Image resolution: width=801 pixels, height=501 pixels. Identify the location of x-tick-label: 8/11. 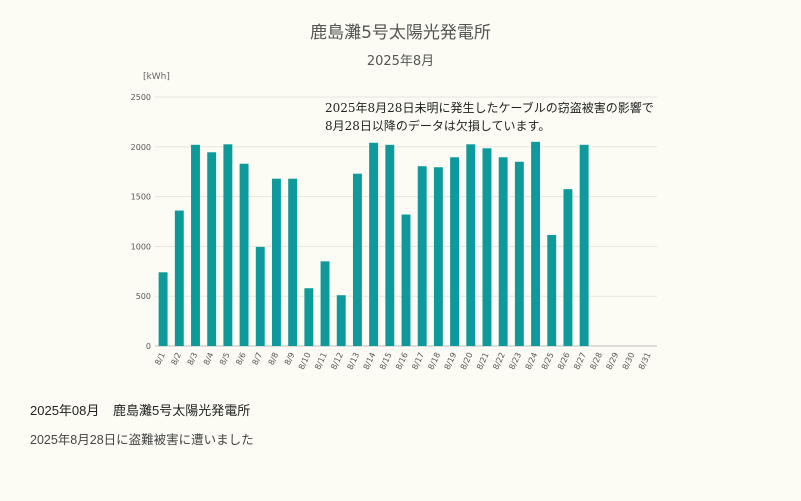
(321, 361).